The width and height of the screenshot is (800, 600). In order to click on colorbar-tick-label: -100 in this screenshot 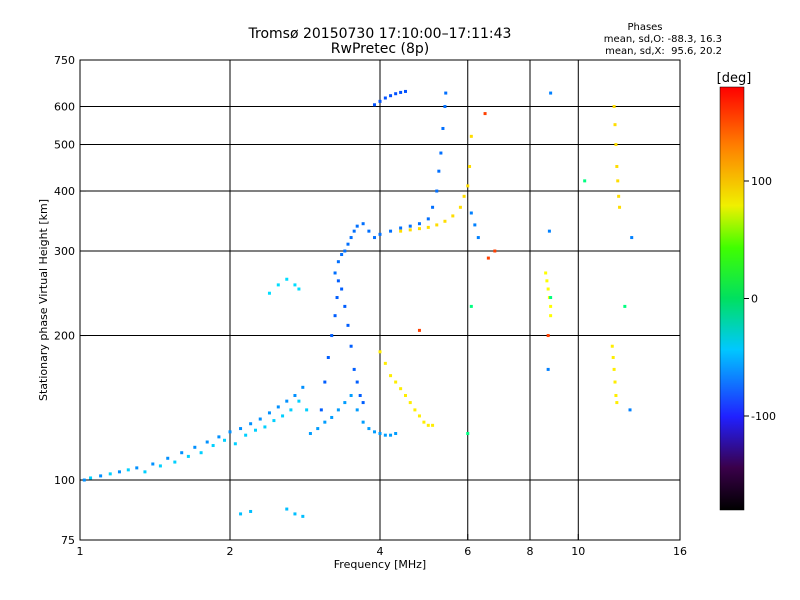, I will do `click(763, 416)`.